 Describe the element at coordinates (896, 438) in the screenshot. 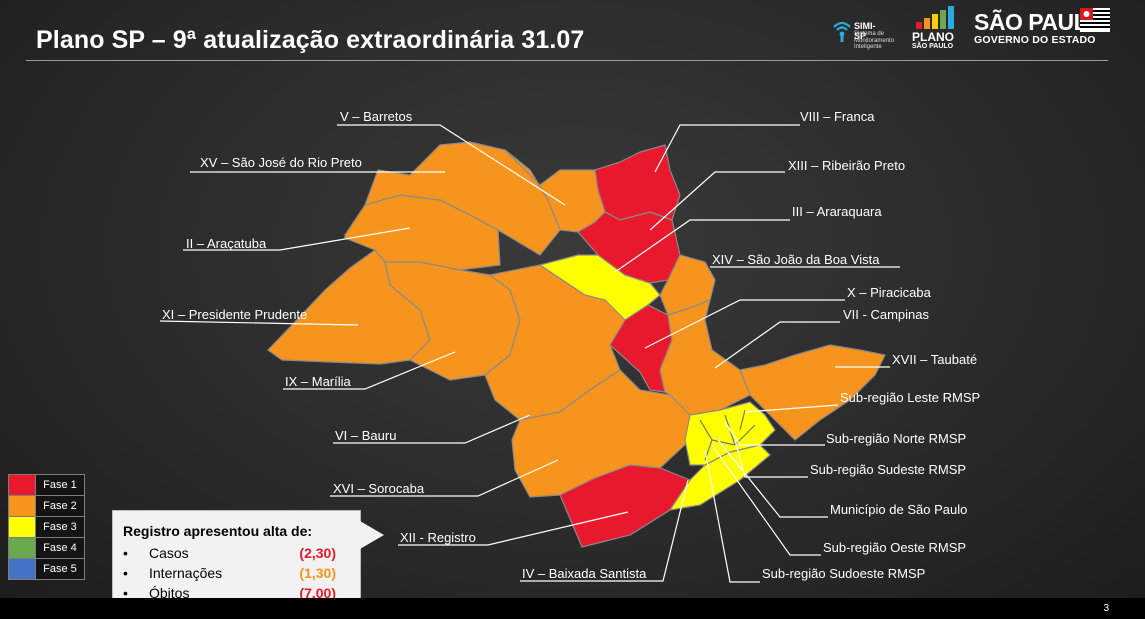

I see `label-rmsp-norte: Sub-região Norte RMSP` at that location.